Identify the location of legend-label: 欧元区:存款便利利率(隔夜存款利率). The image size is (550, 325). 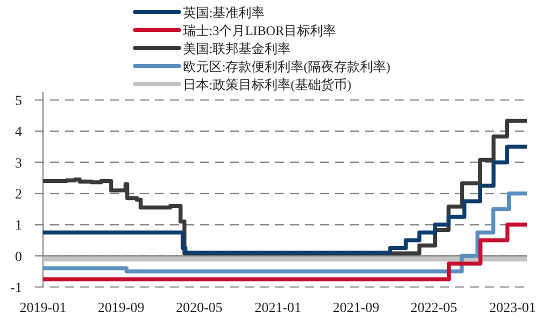
(286, 66).